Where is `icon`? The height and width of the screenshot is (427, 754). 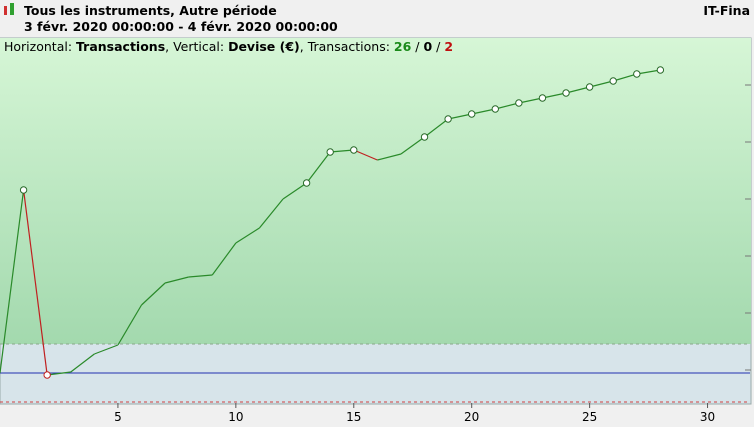
icon is located at coordinates (9, 9).